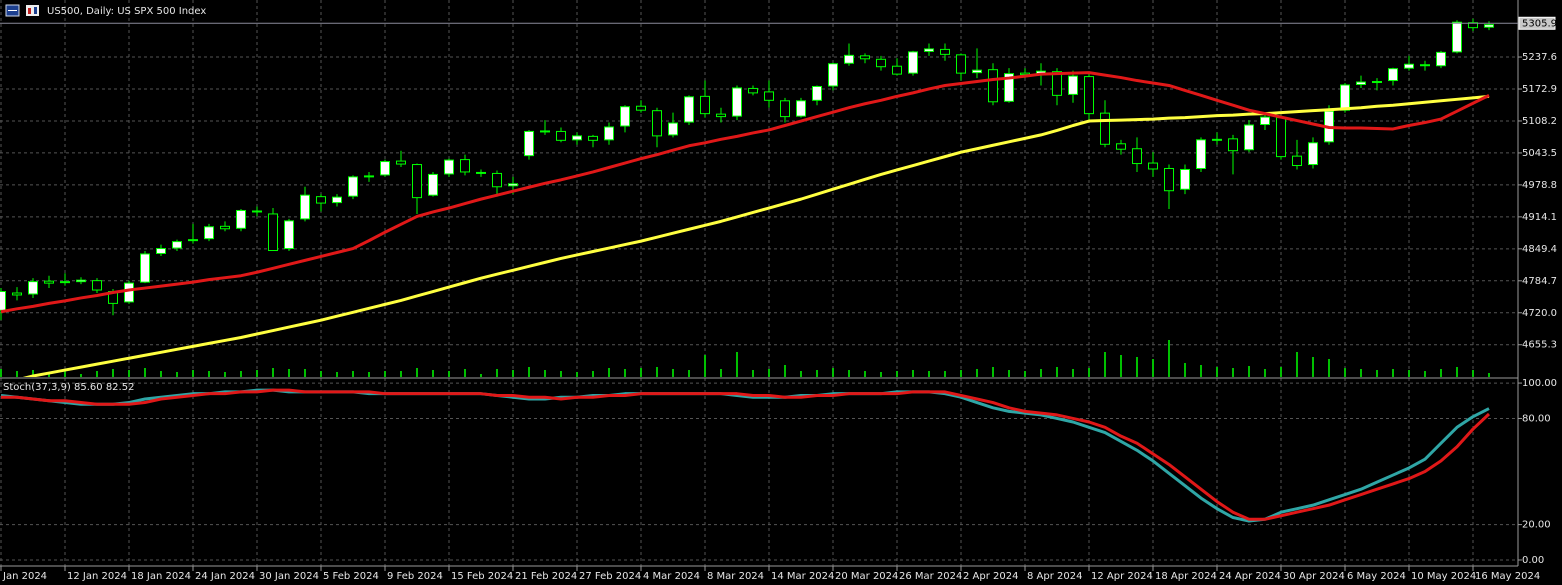 This screenshot has width=1562, height=585. I want to click on x-tick-label: 12 Jan 2024, so click(97, 576).